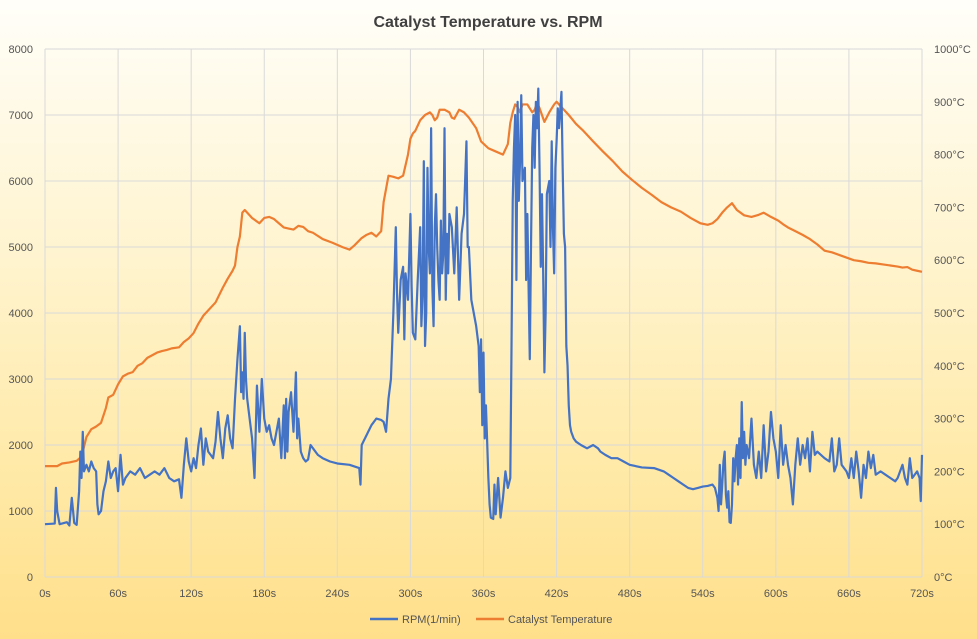  What do you see at coordinates (21, 512) in the screenshot?
I see `y-left-tick-label: 1000` at bounding box center [21, 512].